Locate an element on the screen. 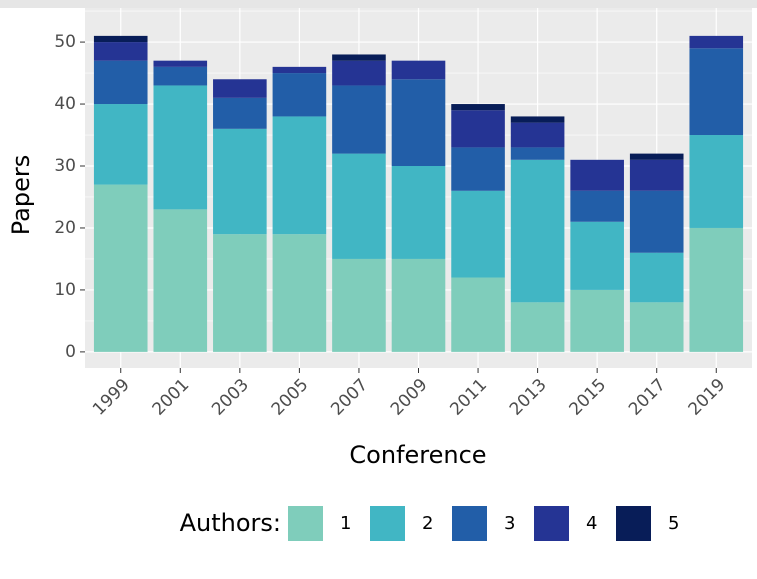 The width and height of the screenshot is (757, 579). x-tick-label: 1999 is located at coordinates (111, 397).